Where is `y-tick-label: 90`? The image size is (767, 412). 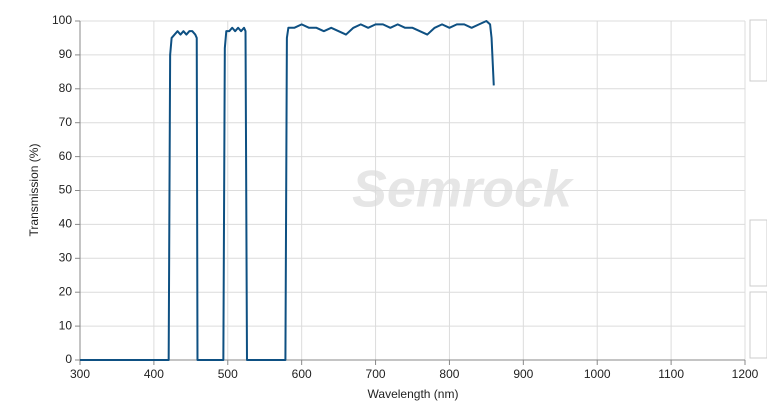 y-tick-label: 90 is located at coordinates (66, 54).